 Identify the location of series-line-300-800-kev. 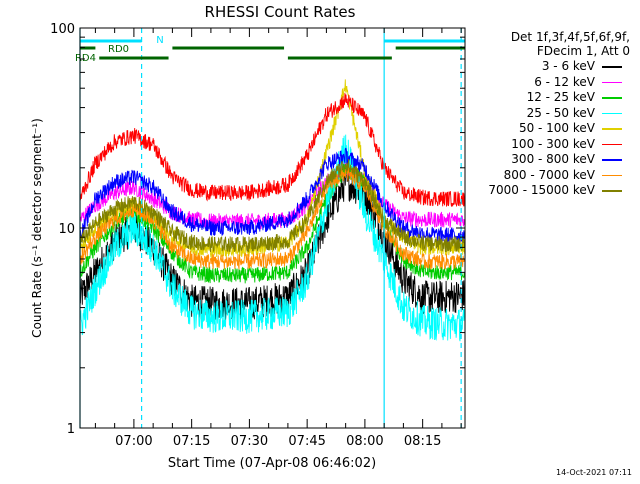
(272, 195).